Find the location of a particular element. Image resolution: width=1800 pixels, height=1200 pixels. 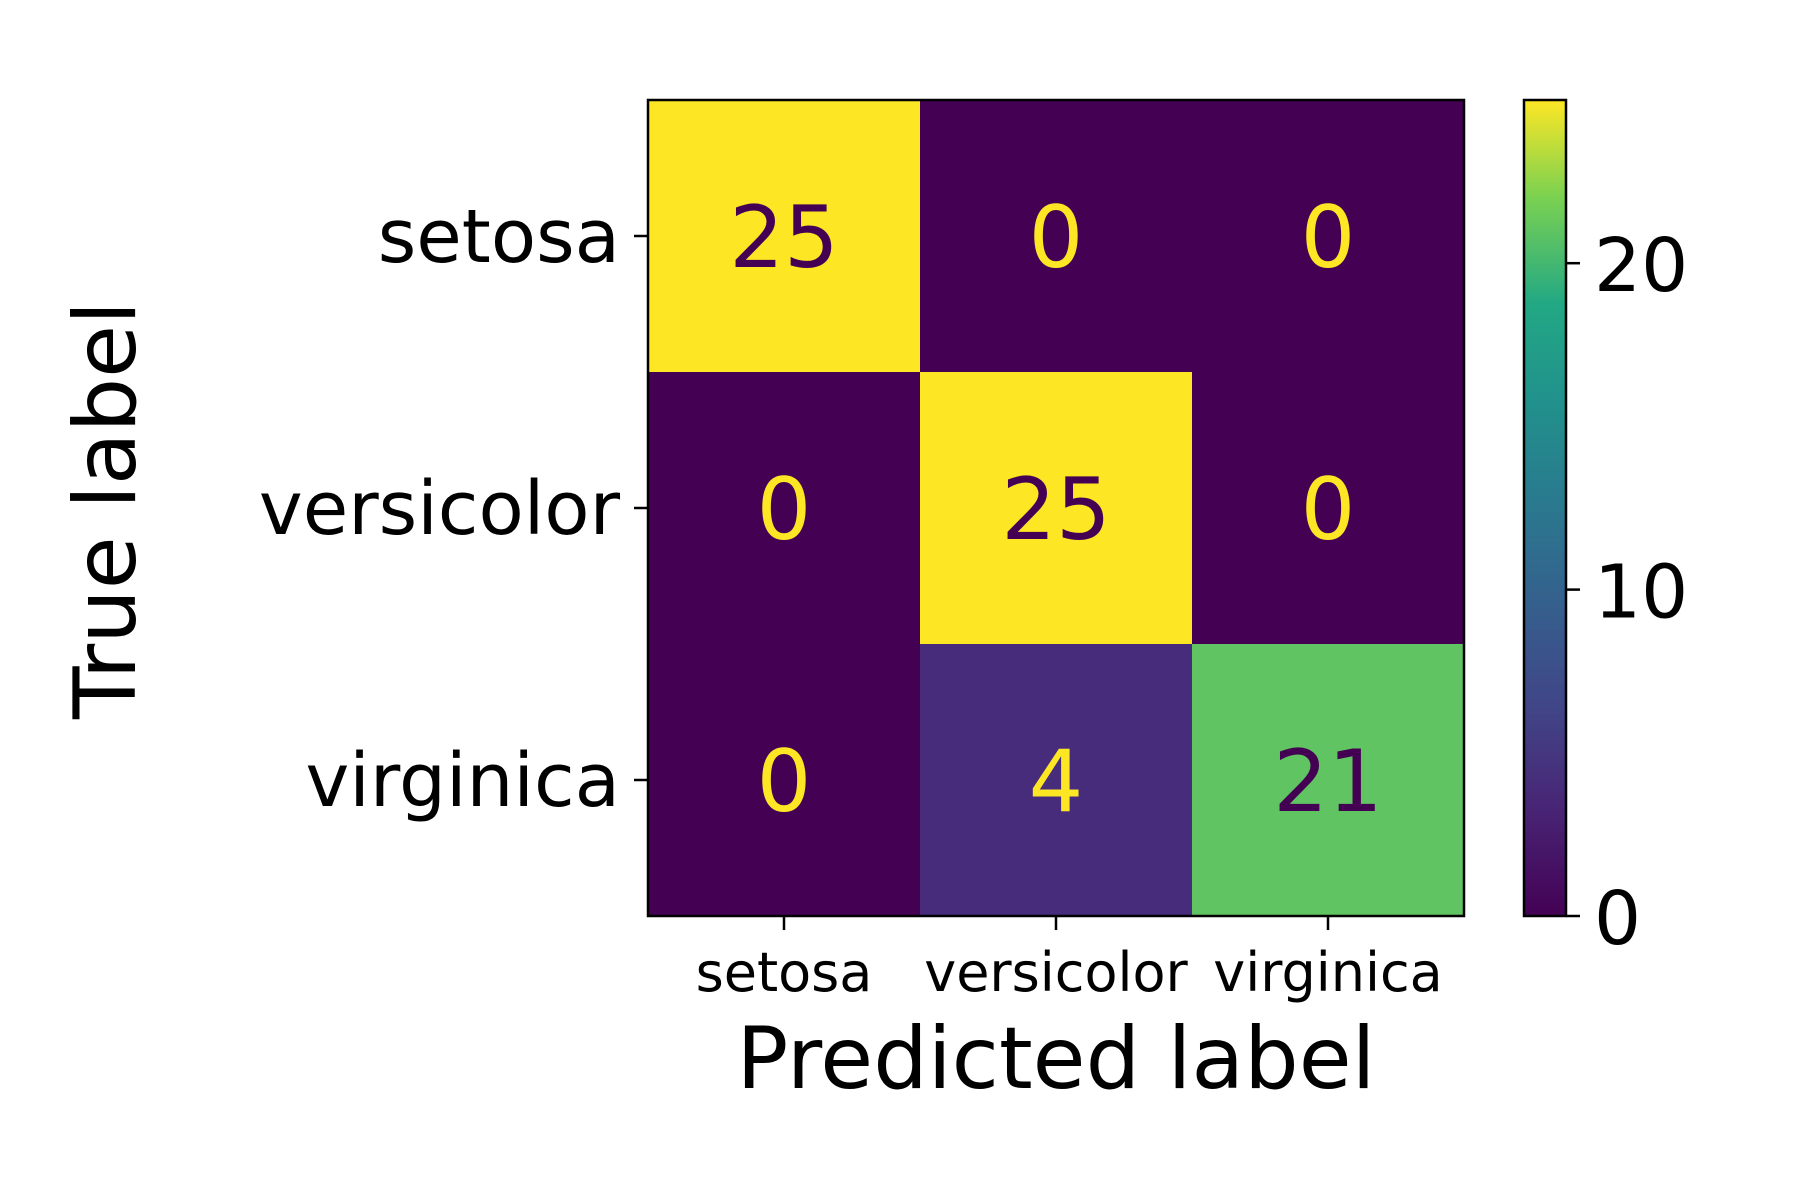

colorbar is located at coordinates (1545, 508).